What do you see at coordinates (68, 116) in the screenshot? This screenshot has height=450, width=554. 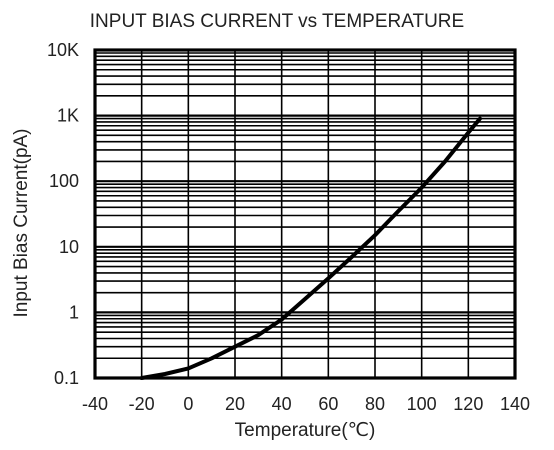 I see `y-tick-label: 1K` at bounding box center [68, 116].